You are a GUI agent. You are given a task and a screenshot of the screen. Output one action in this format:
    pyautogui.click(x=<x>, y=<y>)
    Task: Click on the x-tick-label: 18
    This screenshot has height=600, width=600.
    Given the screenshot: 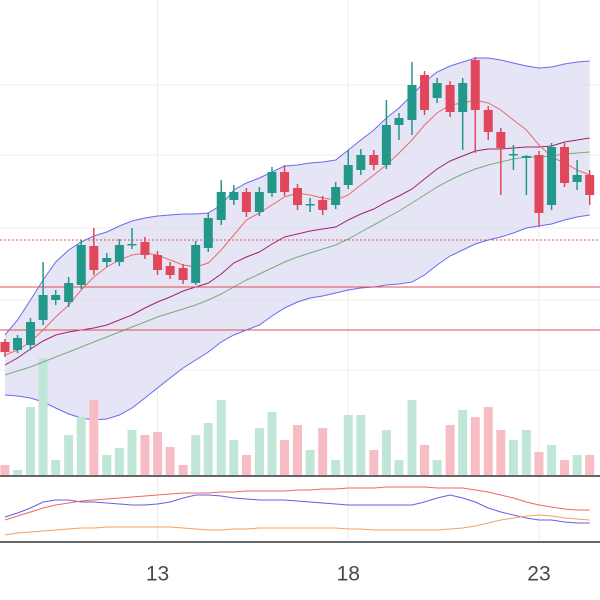 What is the action you would take?
    pyautogui.click(x=348, y=574)
    